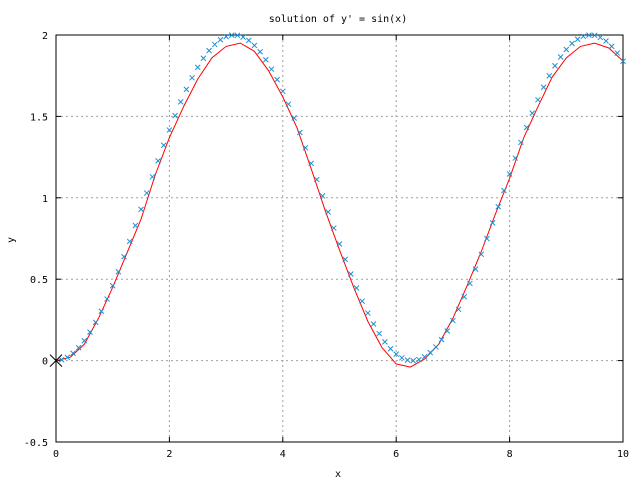 The image size is (640, 480). Describe the element at coordinates (39, 117) in the screenshot. I see `y-tick-label: 1.5` at that location.